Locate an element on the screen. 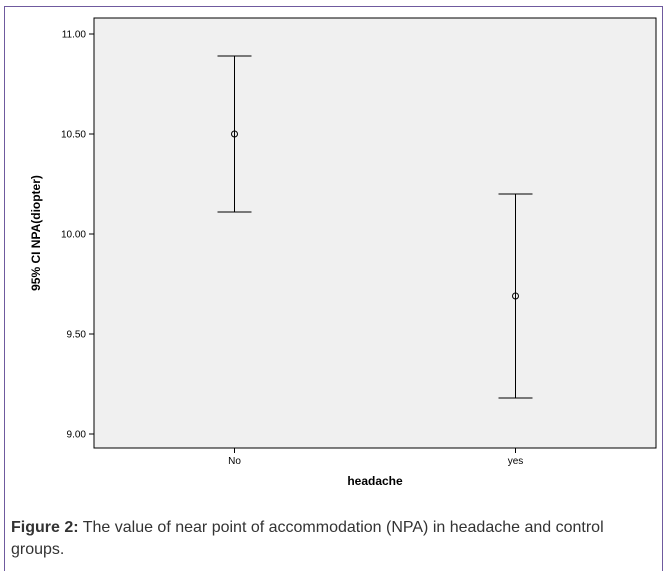 This screenshot has width=668, height=572. y-tick-label: 10.50 is located at coordinates (73, 135).